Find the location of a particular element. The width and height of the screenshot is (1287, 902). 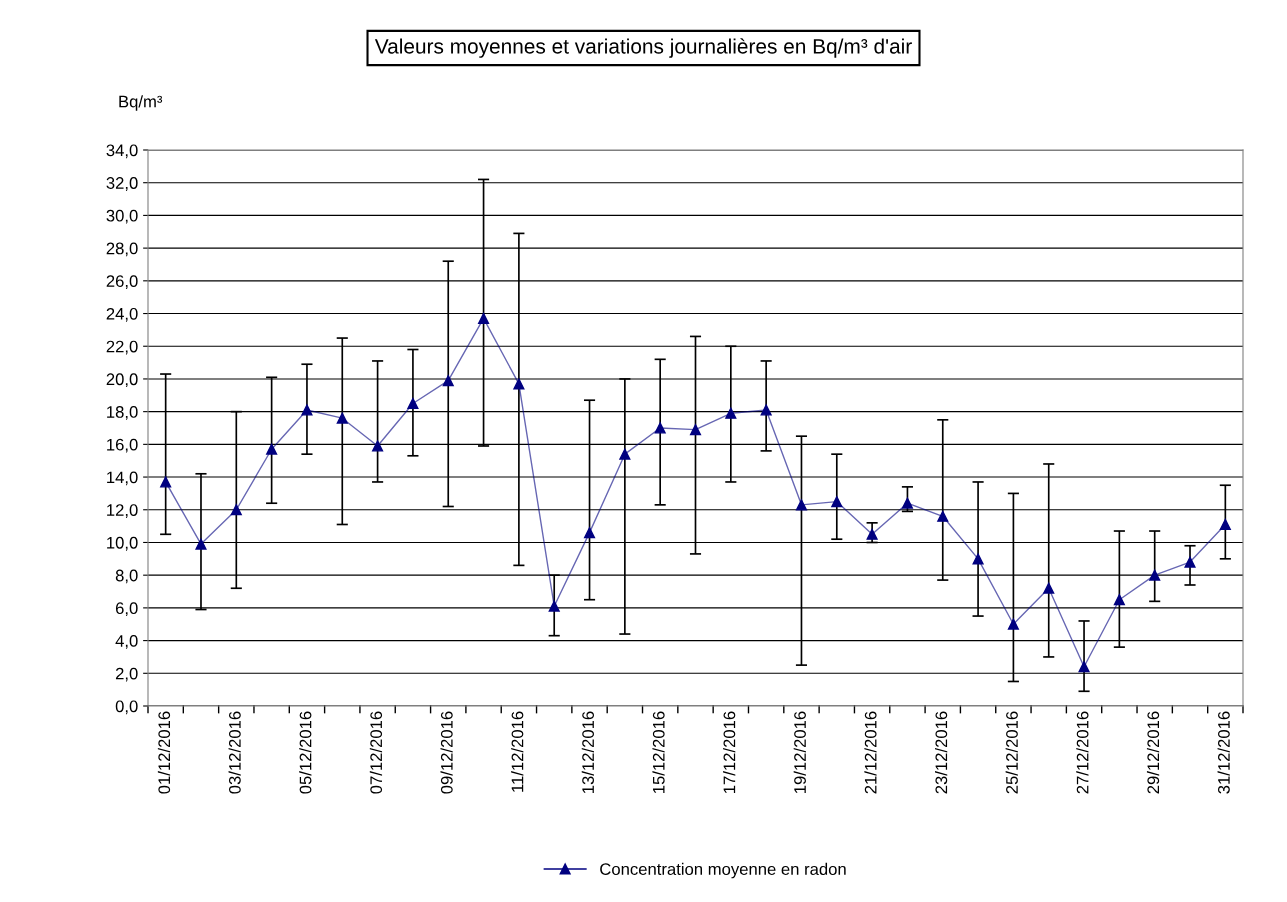

x-tick-label: 09/12/2016 is located at coordinates (446, 752).